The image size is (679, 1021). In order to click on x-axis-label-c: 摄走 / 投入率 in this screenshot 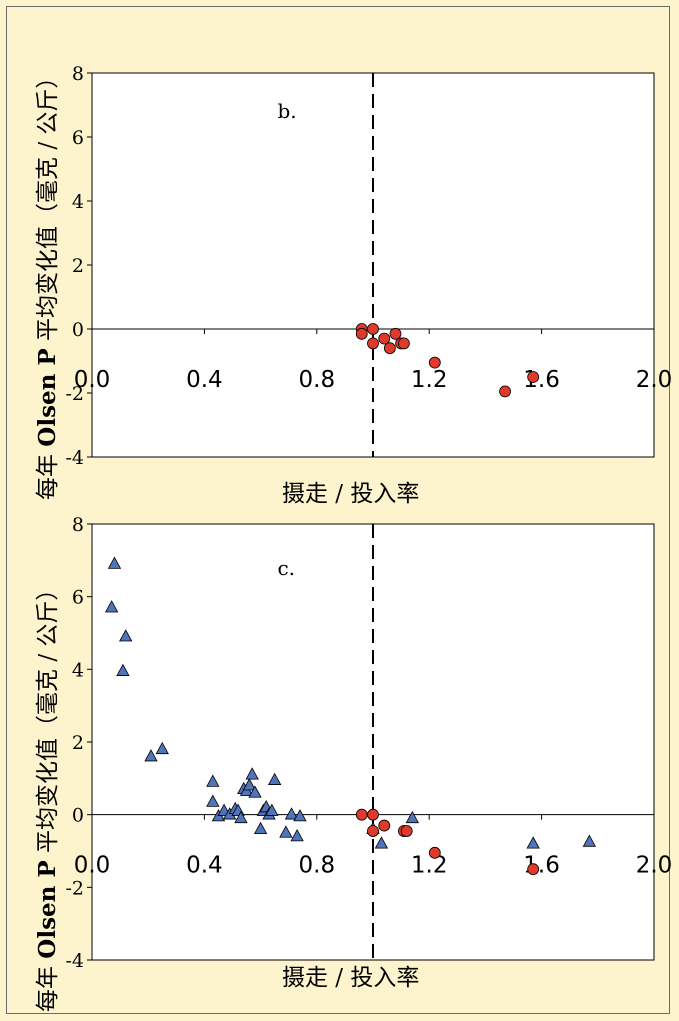, I will do `click(351, 978)`.